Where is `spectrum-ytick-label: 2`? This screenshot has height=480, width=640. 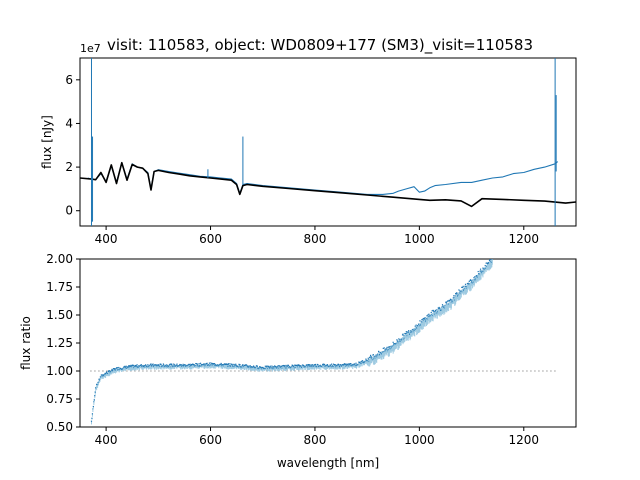 spectrum-ytick-label: 2 is located at coordinates (69, 167).